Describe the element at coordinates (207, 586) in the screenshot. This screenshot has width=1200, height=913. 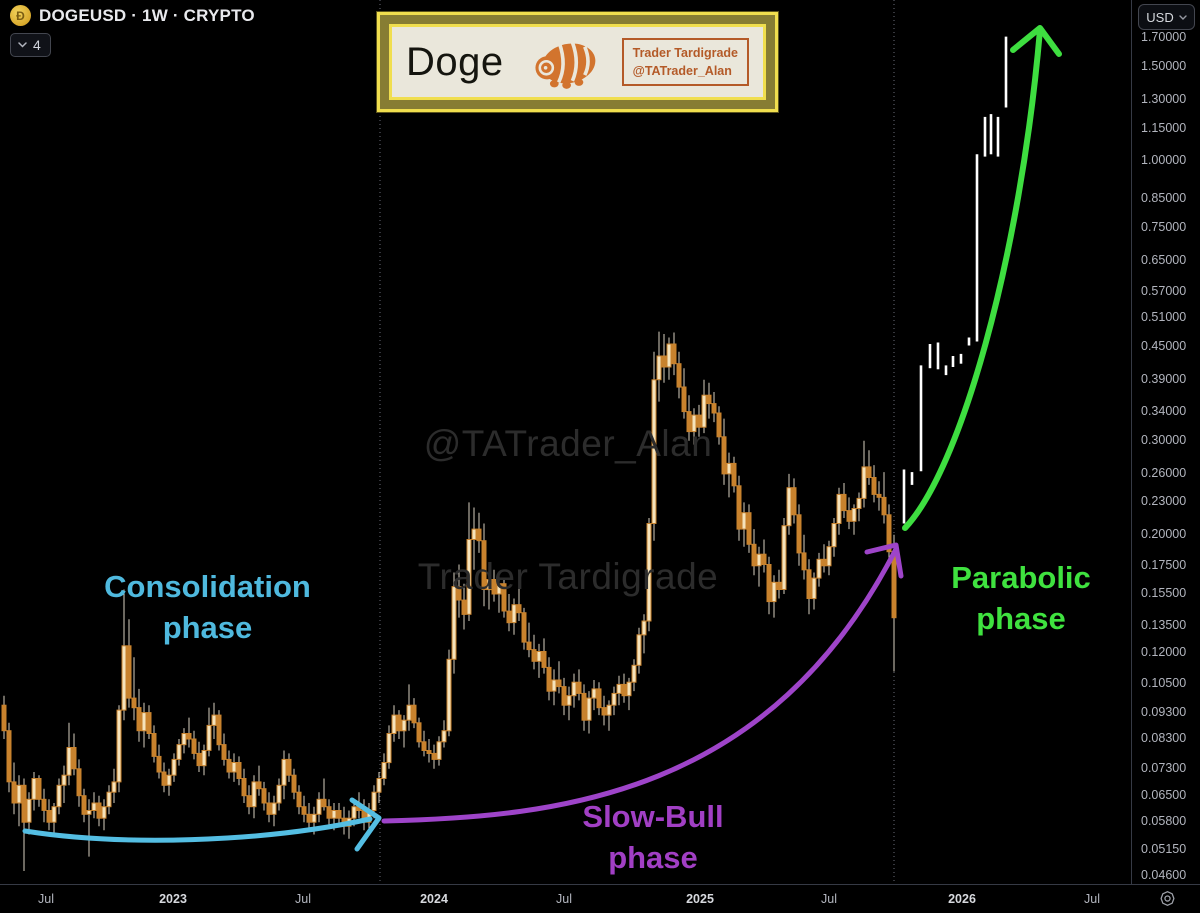
I see `consolidation-phase-line1: Consolidation` at that location.